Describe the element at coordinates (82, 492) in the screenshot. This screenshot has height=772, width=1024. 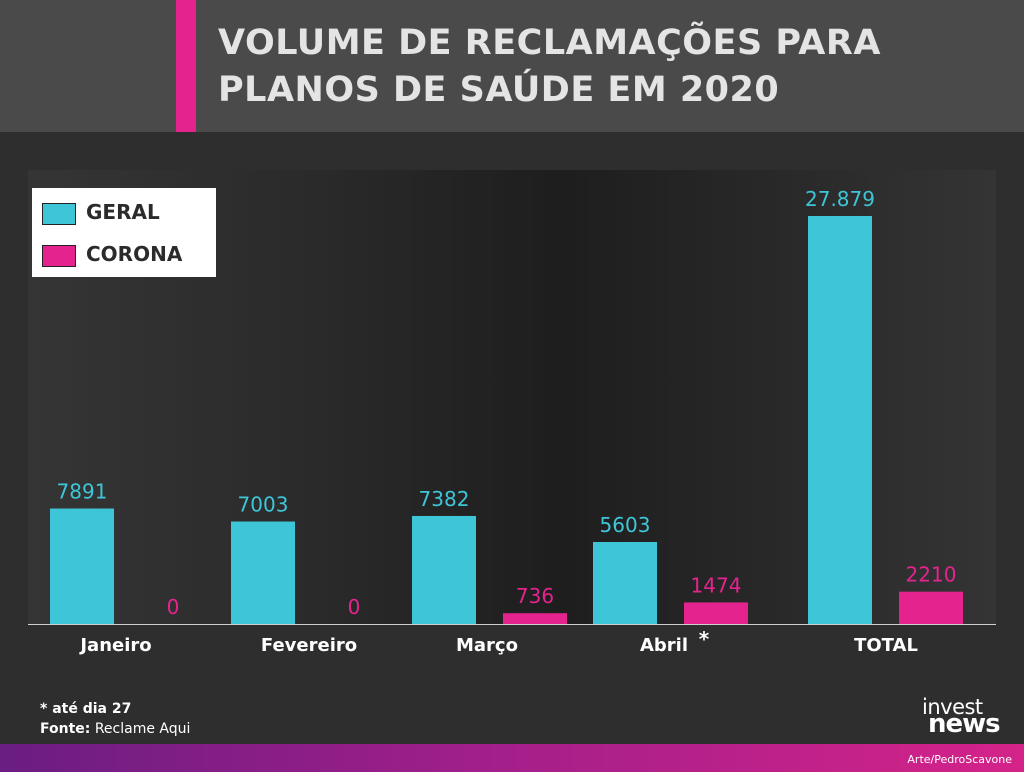
I see `data-label-geral-0: 7891` at that location.